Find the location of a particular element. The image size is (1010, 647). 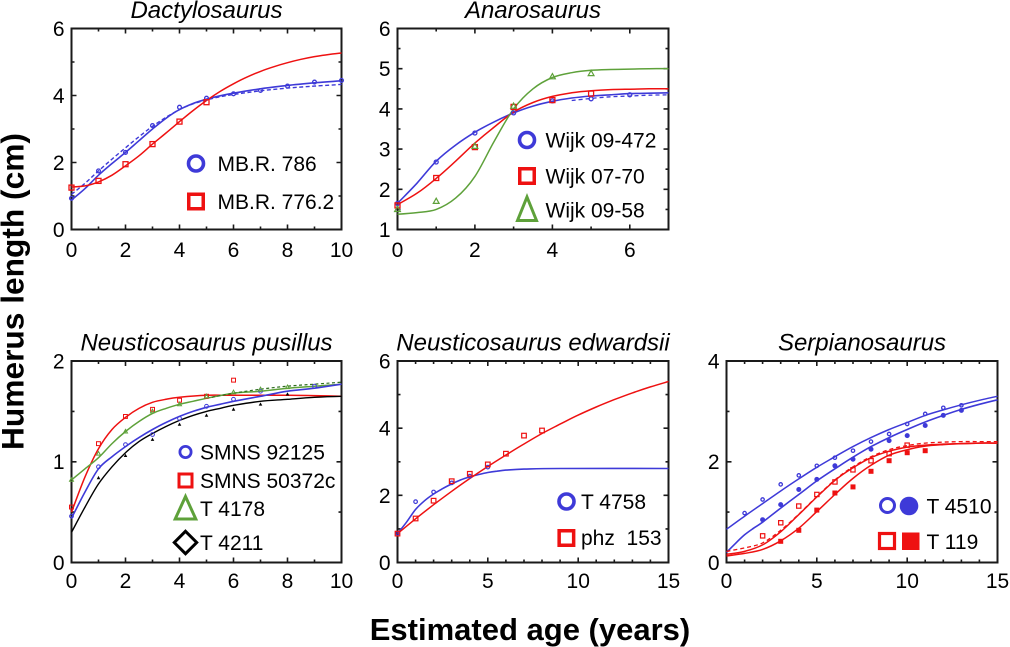

svg-text: SMNS 92125 is located at coordinates (262, 453).